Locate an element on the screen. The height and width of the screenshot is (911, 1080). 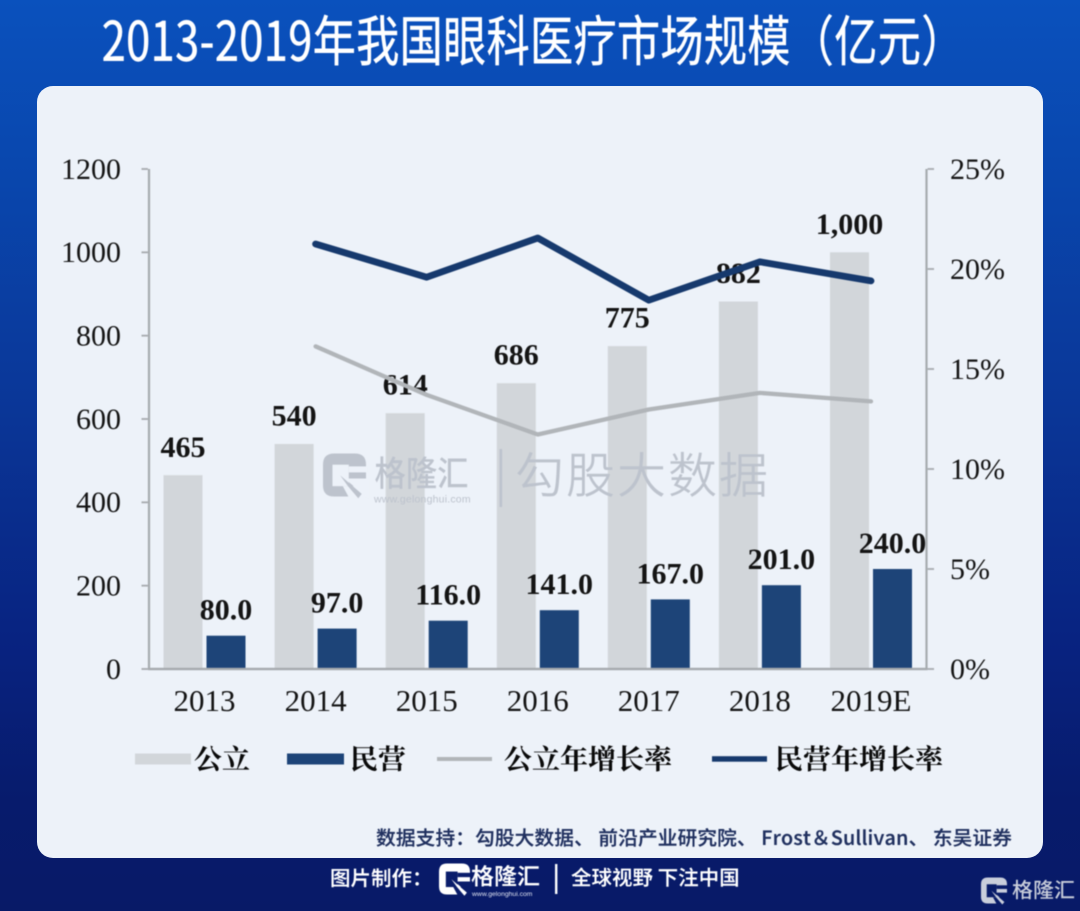
svg-text: 0 is located at coordinates (113, 669).